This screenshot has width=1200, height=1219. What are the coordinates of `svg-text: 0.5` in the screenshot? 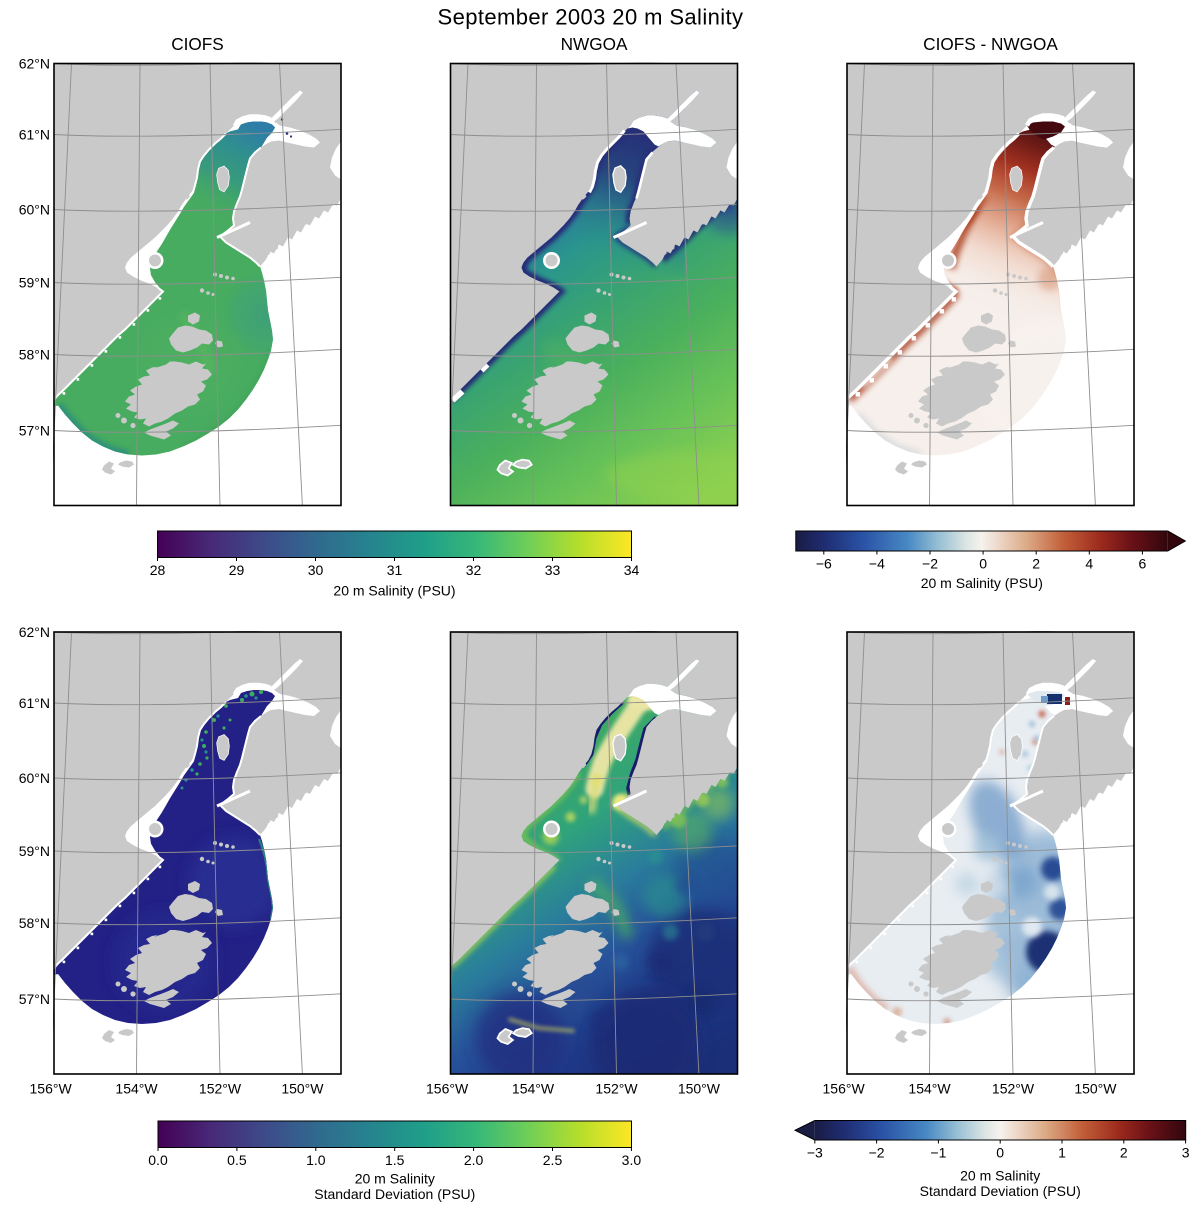 It's located at (237, 1160).